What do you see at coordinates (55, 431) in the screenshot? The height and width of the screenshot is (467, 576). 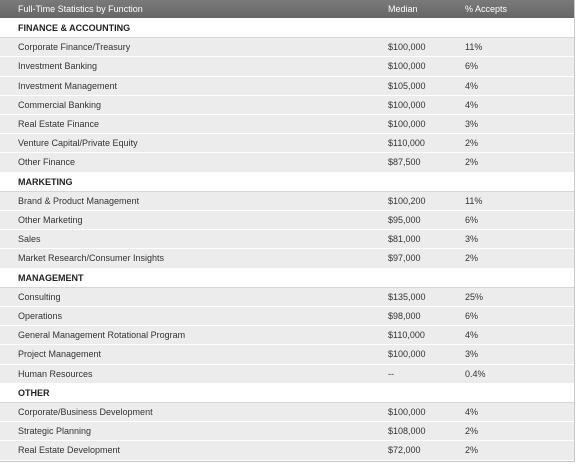 I see `function-name: Strategic Planning` at bounding box center [55, 431].